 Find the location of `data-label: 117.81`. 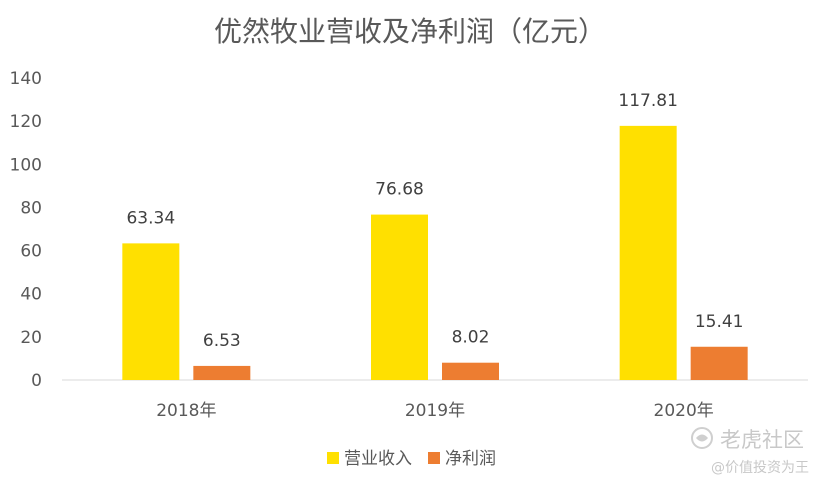

data-label: 117.81 is located at coordinates (647, 101).